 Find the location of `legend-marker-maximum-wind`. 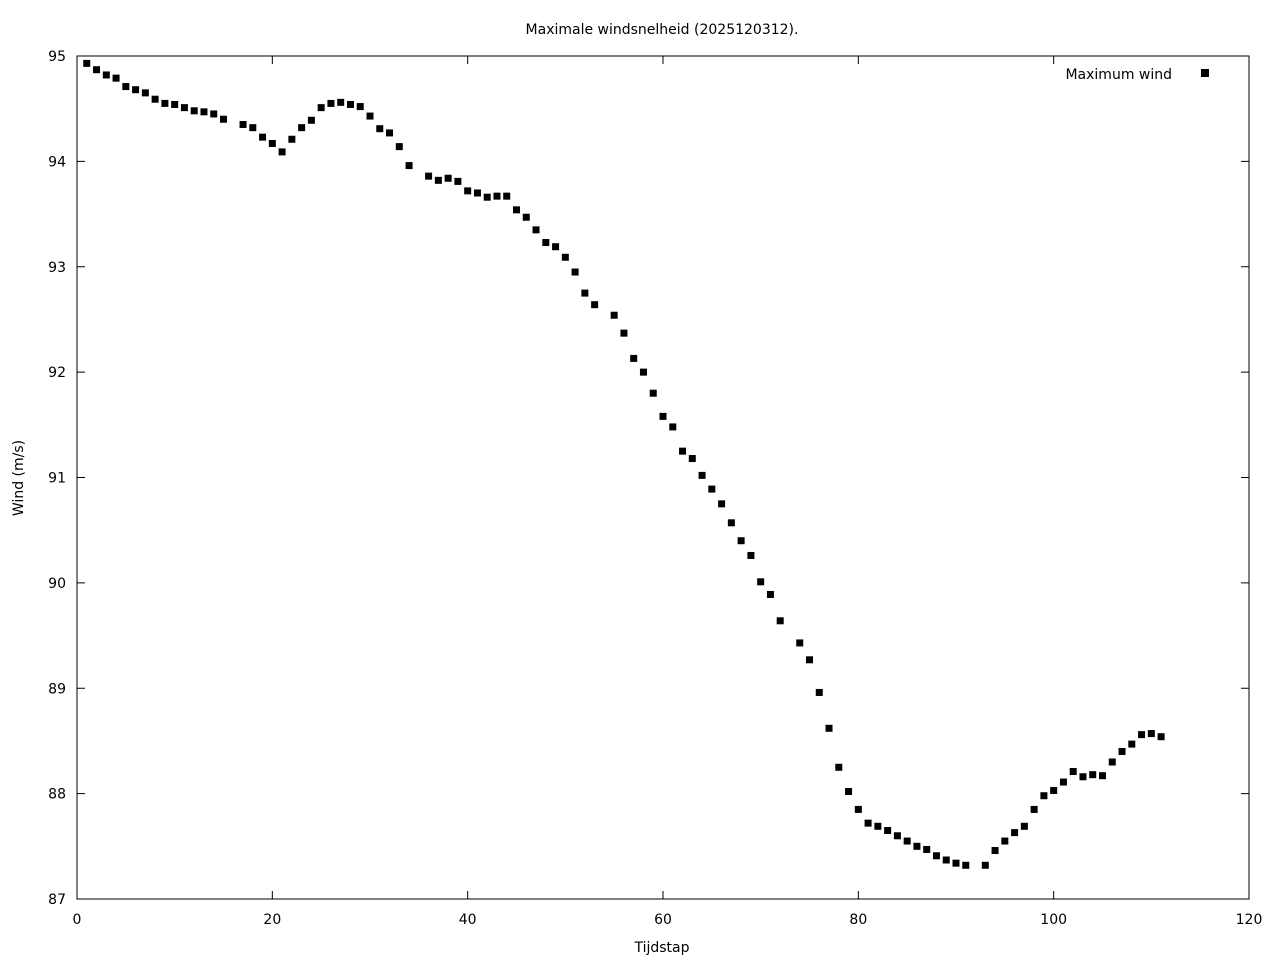

legend-marker-maximum-wind is located at coordinates (1205, 73).